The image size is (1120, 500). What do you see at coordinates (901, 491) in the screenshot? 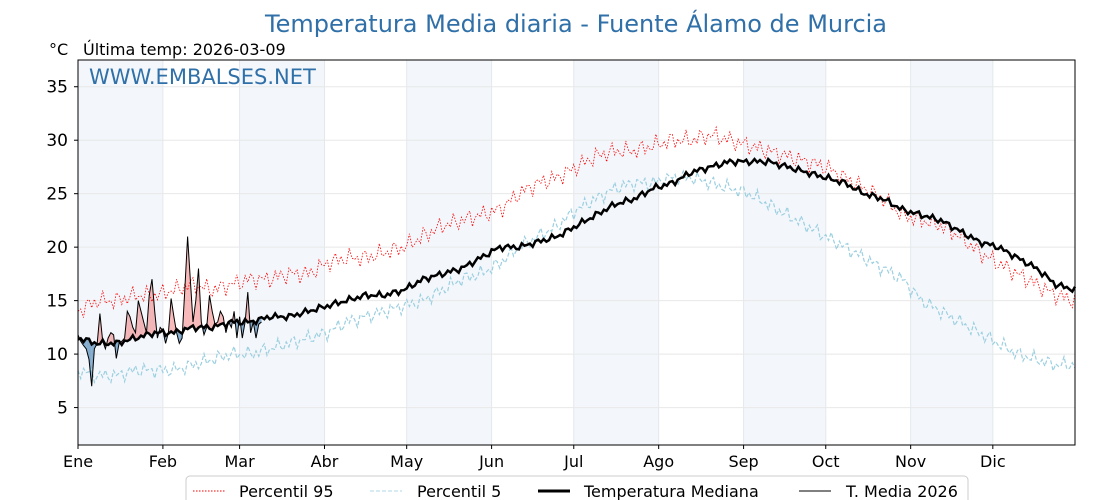
I see `legend-2026: T. Media 2026` at bounding box center [901, 491].